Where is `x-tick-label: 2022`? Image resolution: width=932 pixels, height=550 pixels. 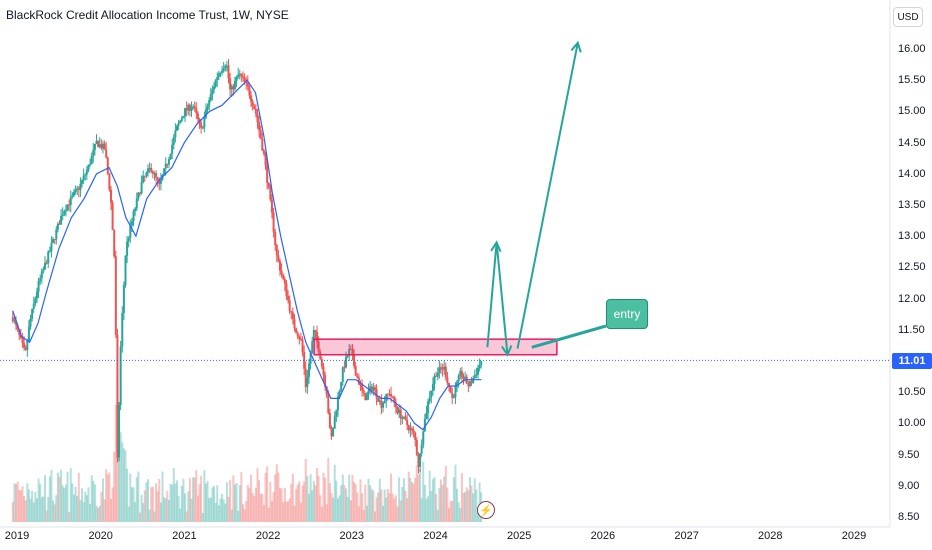 x-tick-label: 2022 is located at coordinates (268, 536).